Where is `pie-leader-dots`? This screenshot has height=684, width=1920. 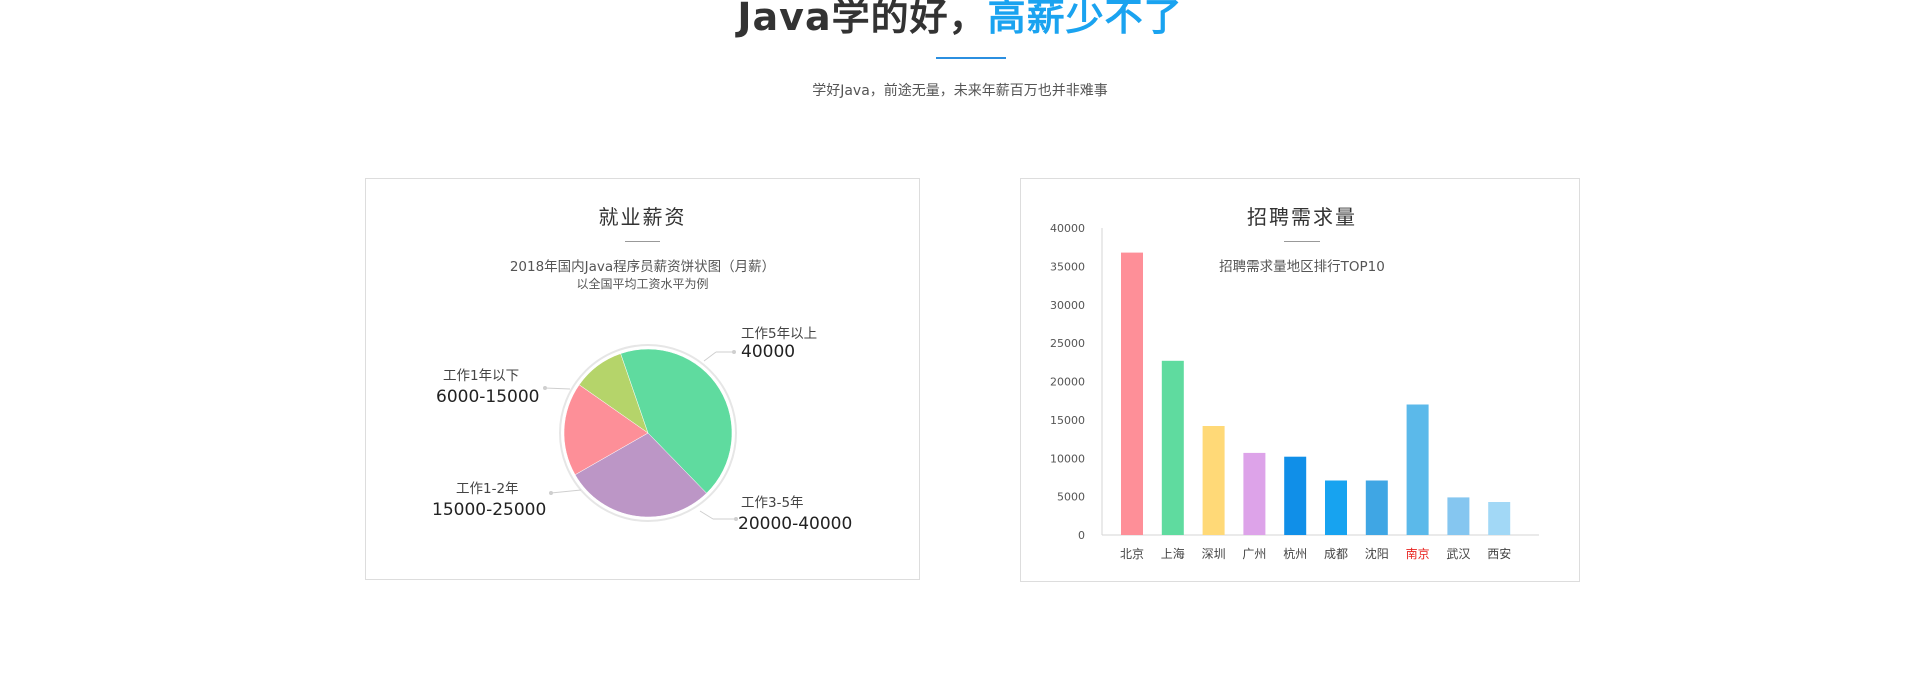
pie-leader-dots is located at coordinates (640, 435).